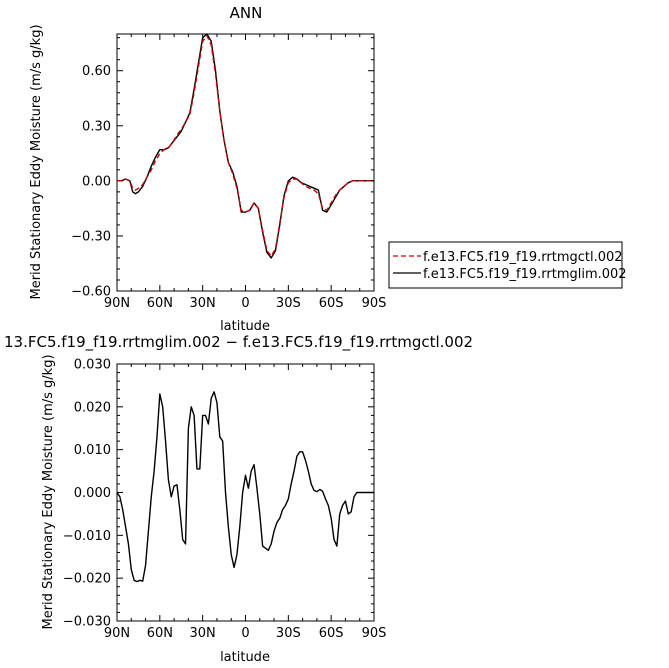  What do you see at coordinates (288, 303) in the screenshot?
I see `top-x-tick-label: 30S` at bounding box center [288, 303].